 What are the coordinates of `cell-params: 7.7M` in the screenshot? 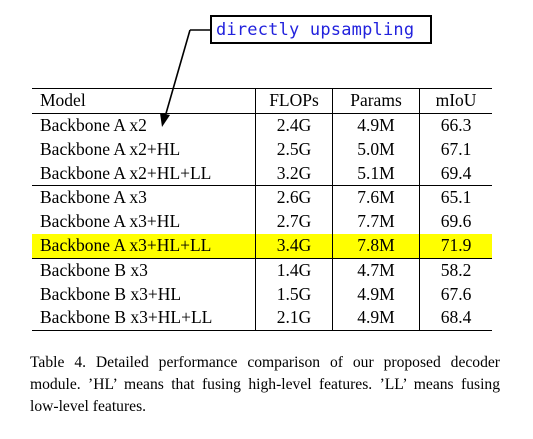 It's located at (376, 221).